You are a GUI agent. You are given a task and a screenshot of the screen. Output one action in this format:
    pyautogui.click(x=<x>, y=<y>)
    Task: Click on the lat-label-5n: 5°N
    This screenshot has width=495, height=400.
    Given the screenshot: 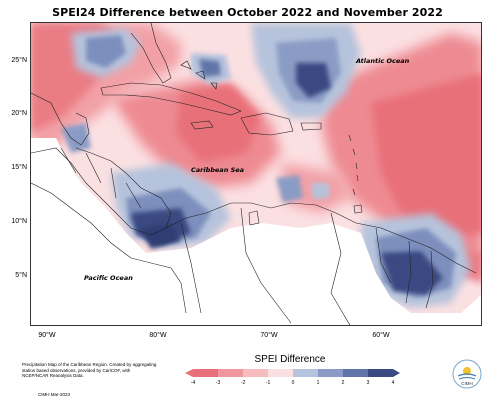 What is the action you would take?
    pyautogui.click(x=21, y=275)
    